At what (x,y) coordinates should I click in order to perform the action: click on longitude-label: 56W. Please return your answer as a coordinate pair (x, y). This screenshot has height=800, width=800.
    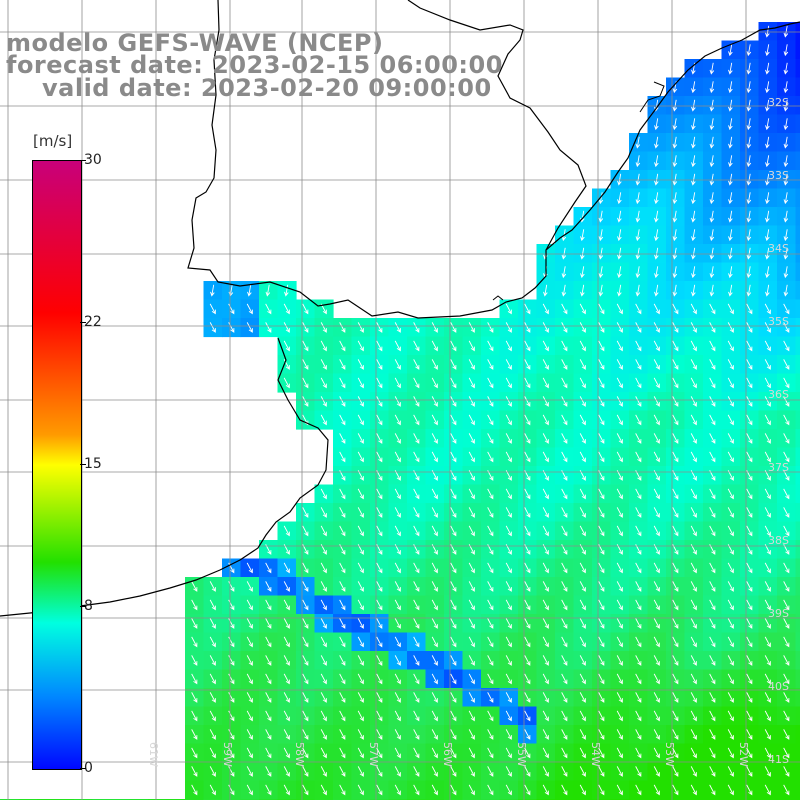
    Looking at the image, I should click on (447, 754).